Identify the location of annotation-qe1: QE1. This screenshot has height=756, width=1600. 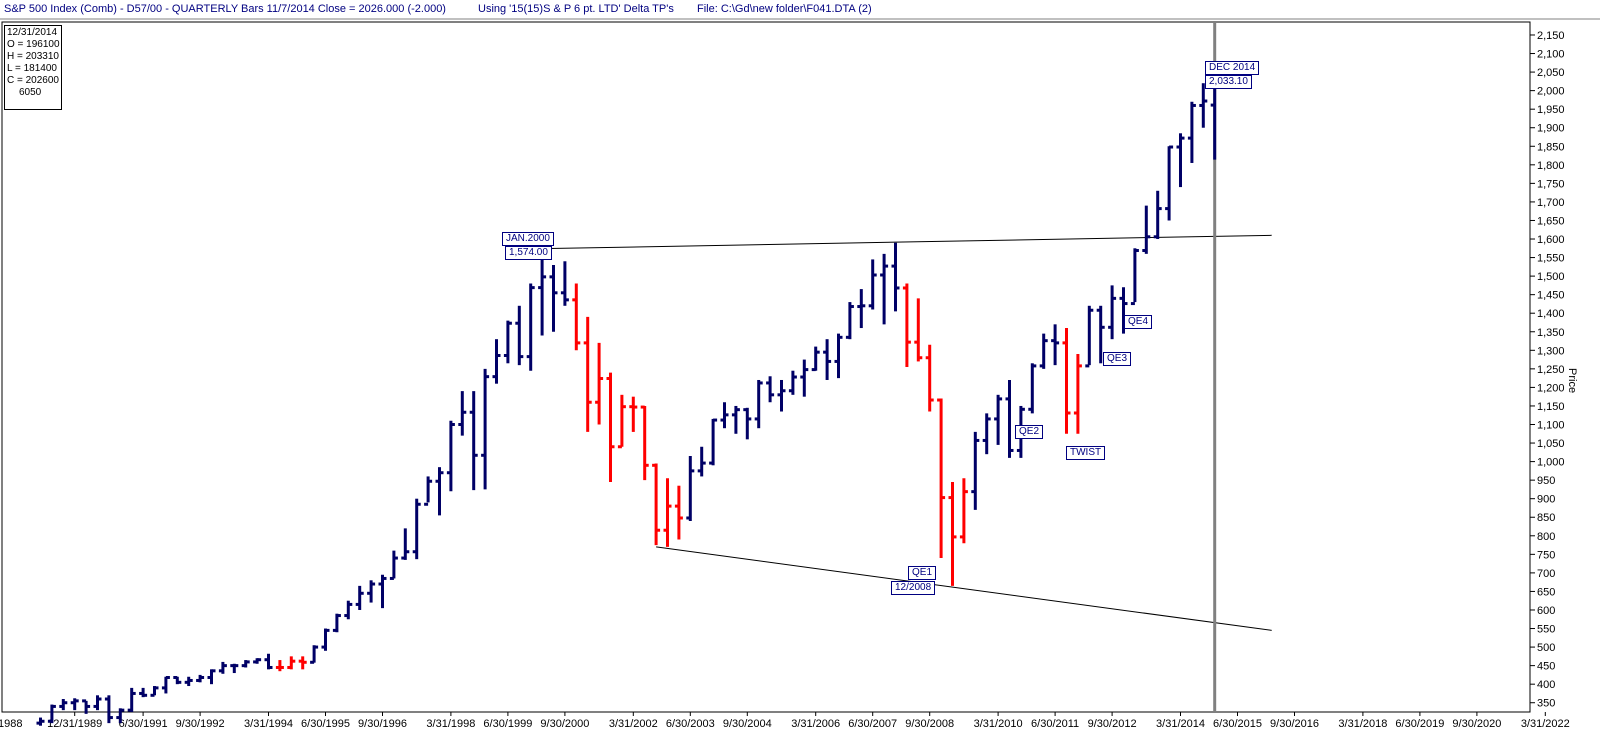
(922, 573).